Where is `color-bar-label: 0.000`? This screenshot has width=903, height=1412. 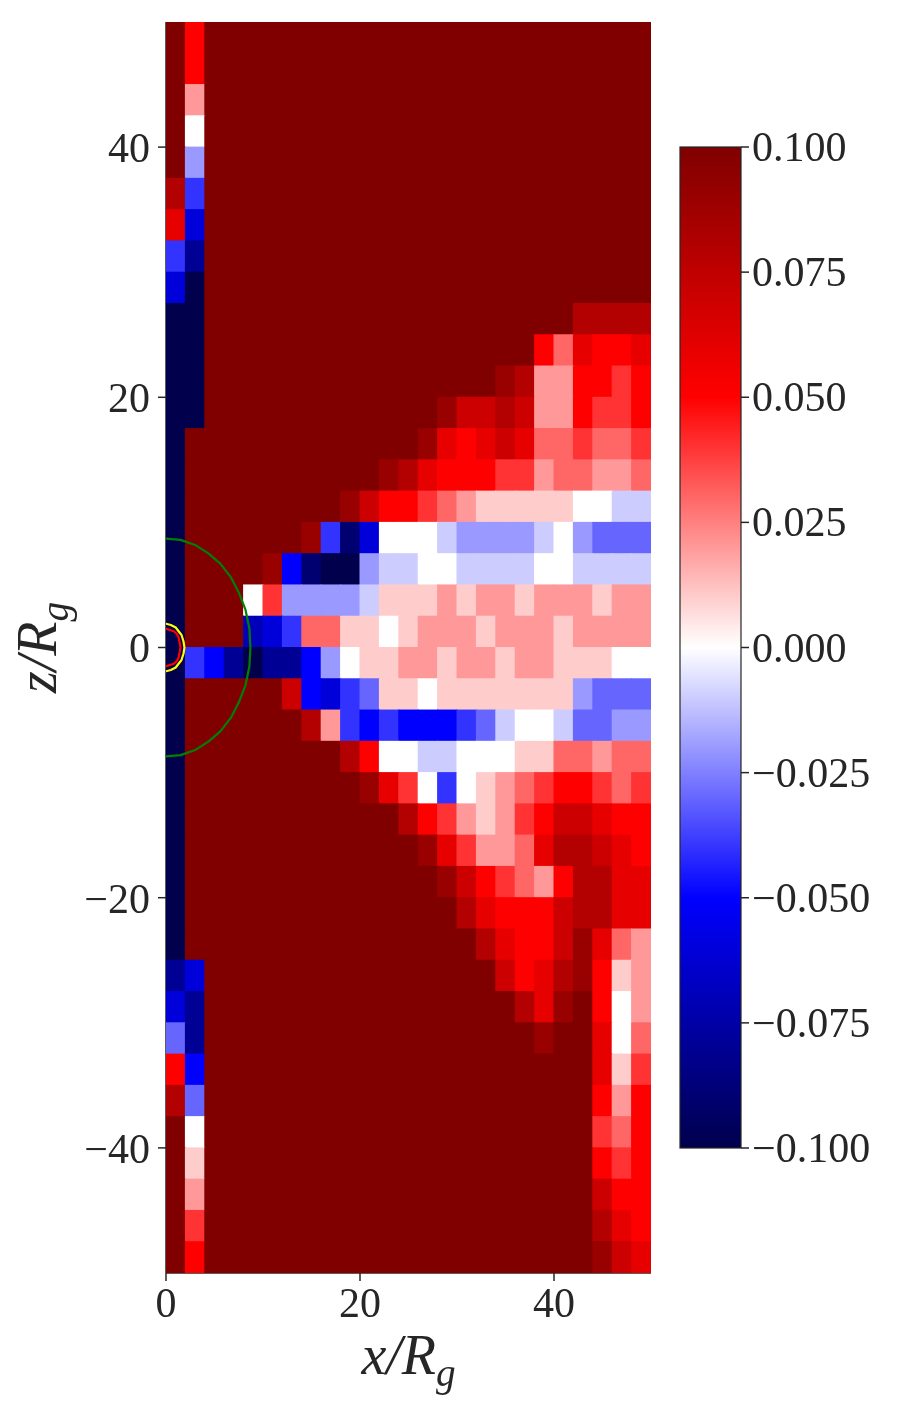 color-bar-label: 0.000 is located at coordinates (799, 647).